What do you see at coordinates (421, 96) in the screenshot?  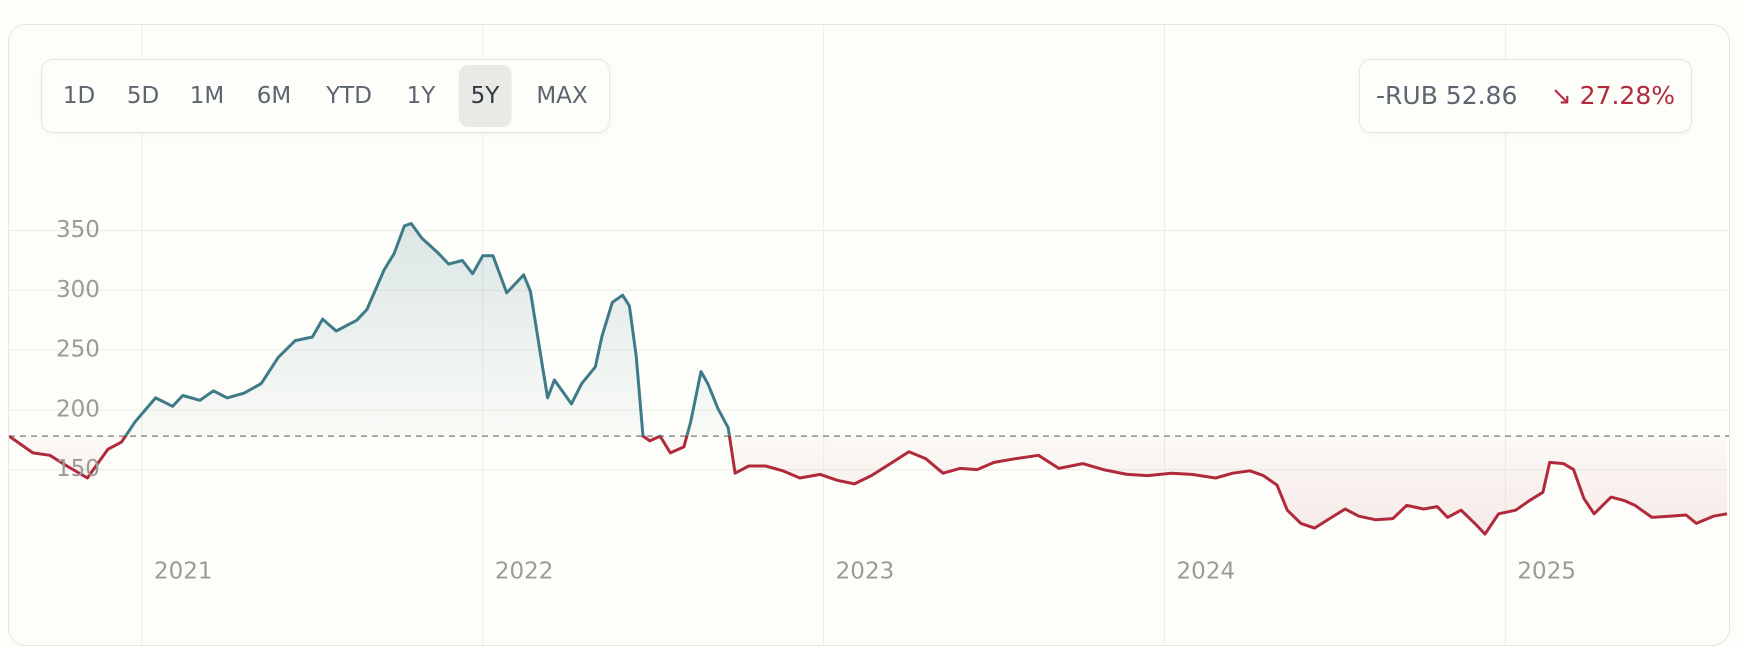 I see `range-button: 1Y` at bounding box center [421, 96].